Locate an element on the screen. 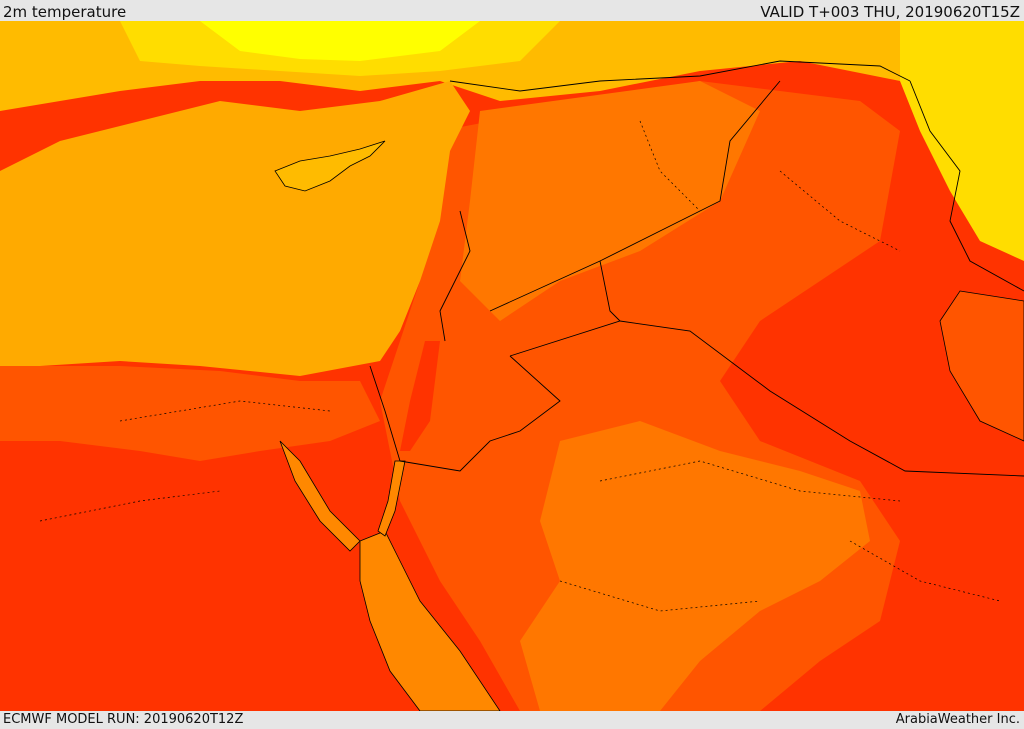 This screenshot has height=729, width=1024. zone-turkey-hot-yellow is located at coordinates (340, 41).